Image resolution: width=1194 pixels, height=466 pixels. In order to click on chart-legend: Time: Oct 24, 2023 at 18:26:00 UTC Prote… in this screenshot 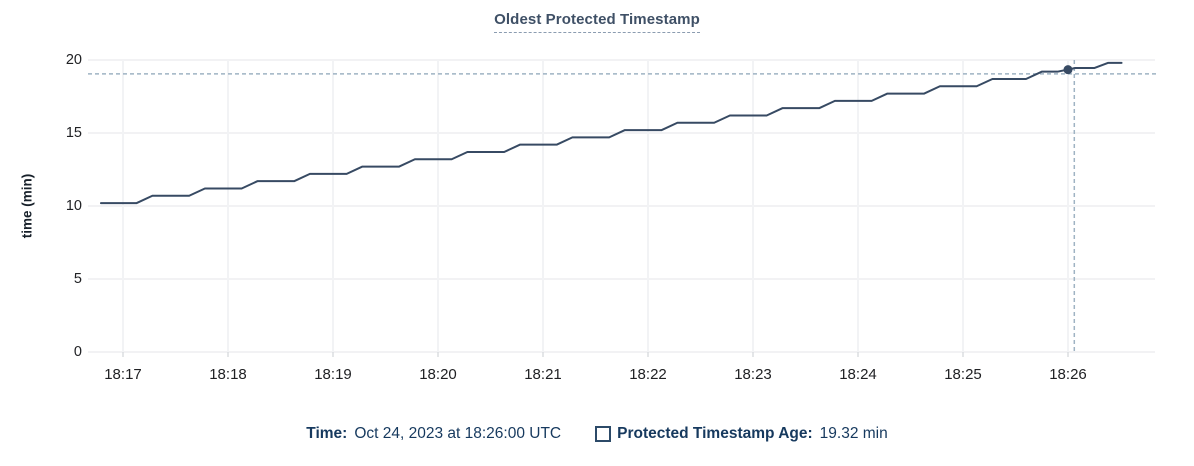, I will do `click(597, 434)`.